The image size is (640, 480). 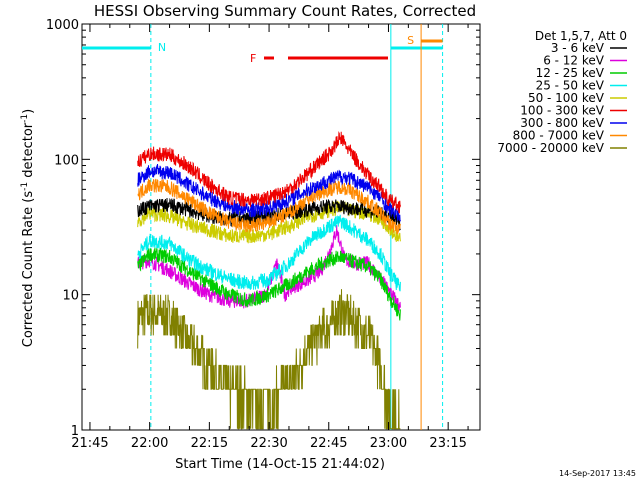 I want to click on y-tick-label: 1, so click(x=75, y=431).